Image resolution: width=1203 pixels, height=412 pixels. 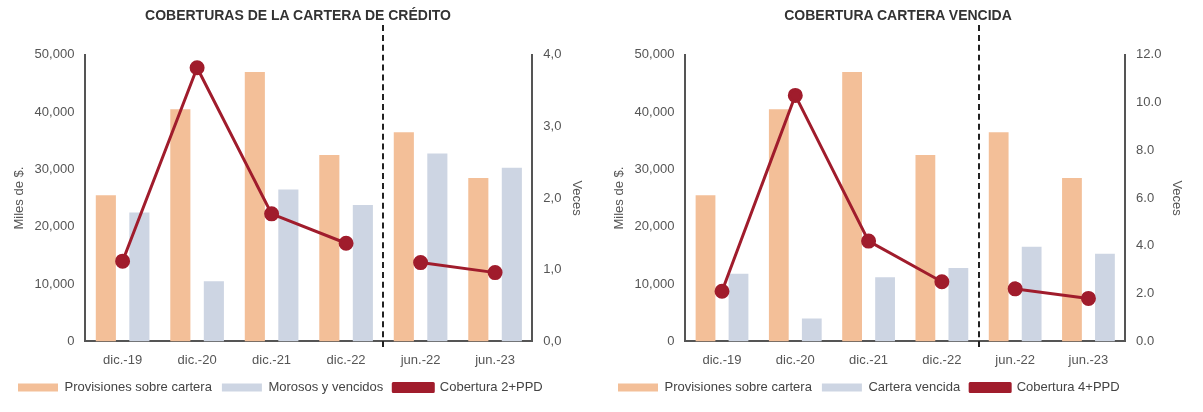 I want to click on y2-tick-label: 2,0, so click(x=552, y=197).